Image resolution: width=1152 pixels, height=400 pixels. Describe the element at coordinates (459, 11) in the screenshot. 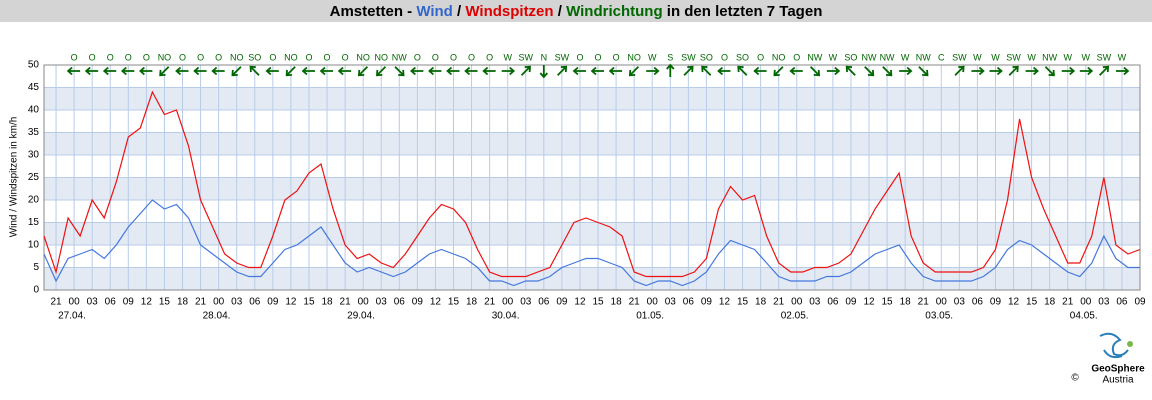

I see `title-part: /` at that location.